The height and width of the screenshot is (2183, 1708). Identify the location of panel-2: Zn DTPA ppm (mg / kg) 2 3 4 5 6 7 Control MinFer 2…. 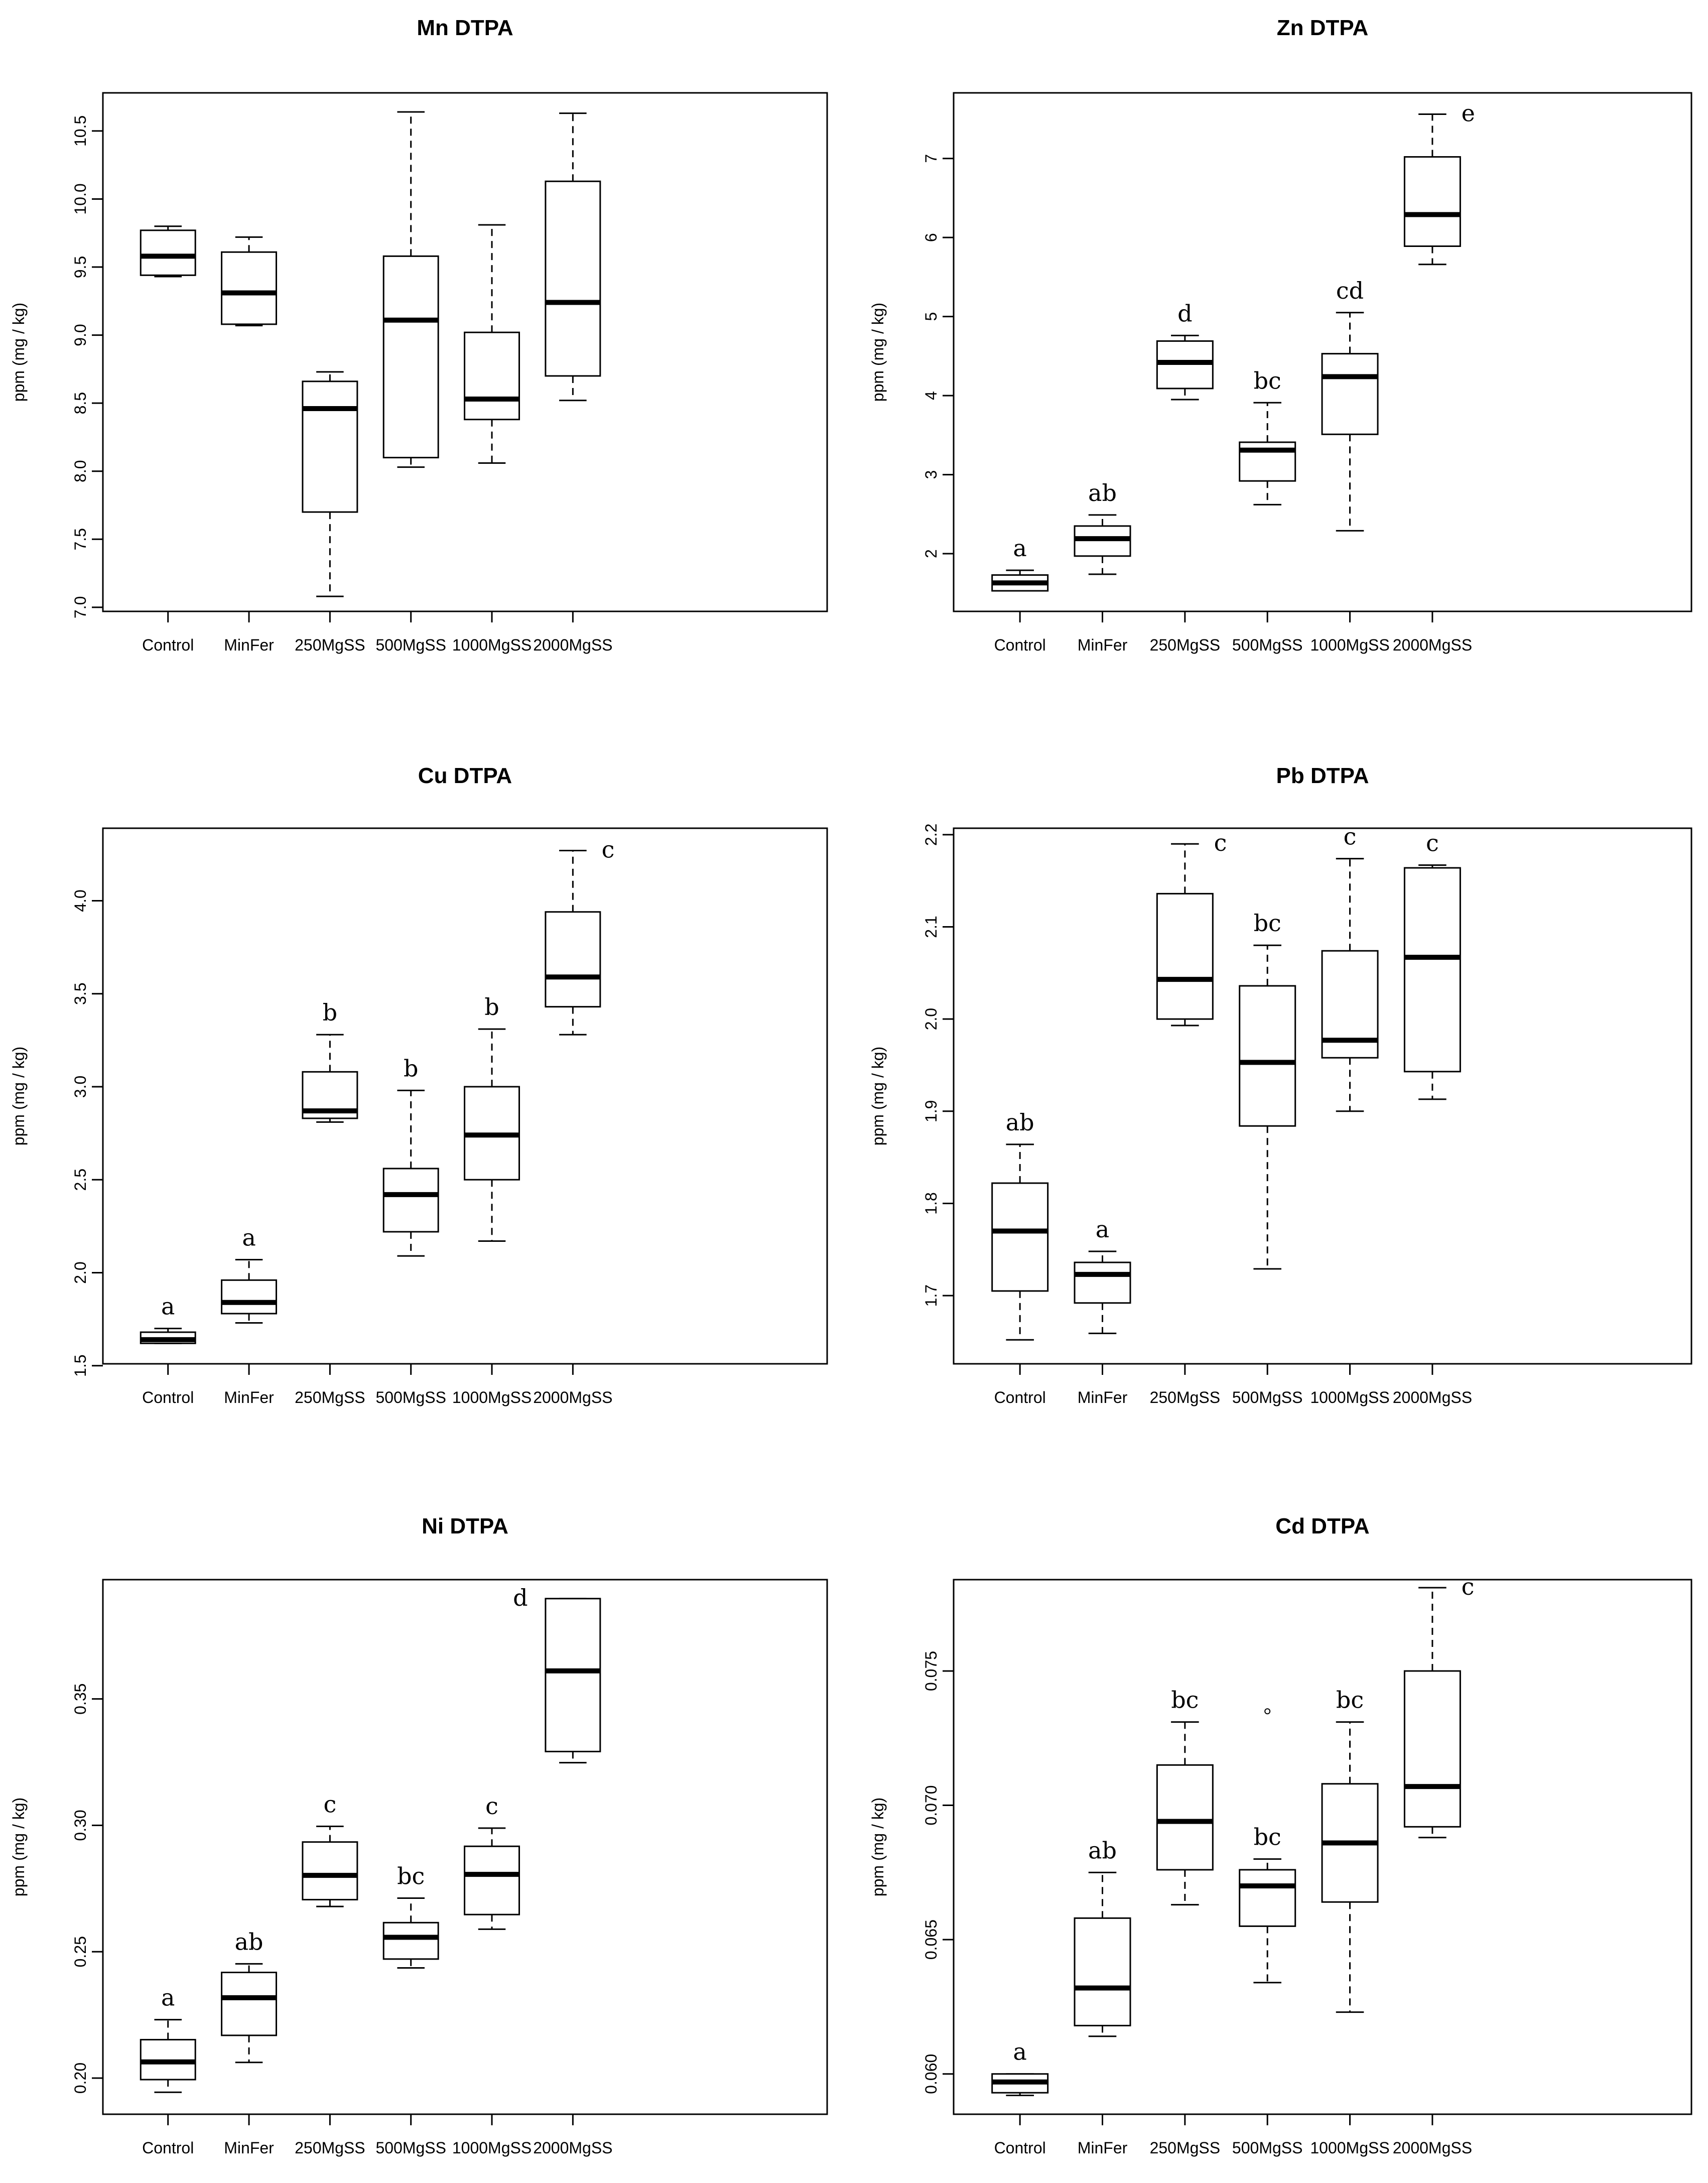
(1280, 335).